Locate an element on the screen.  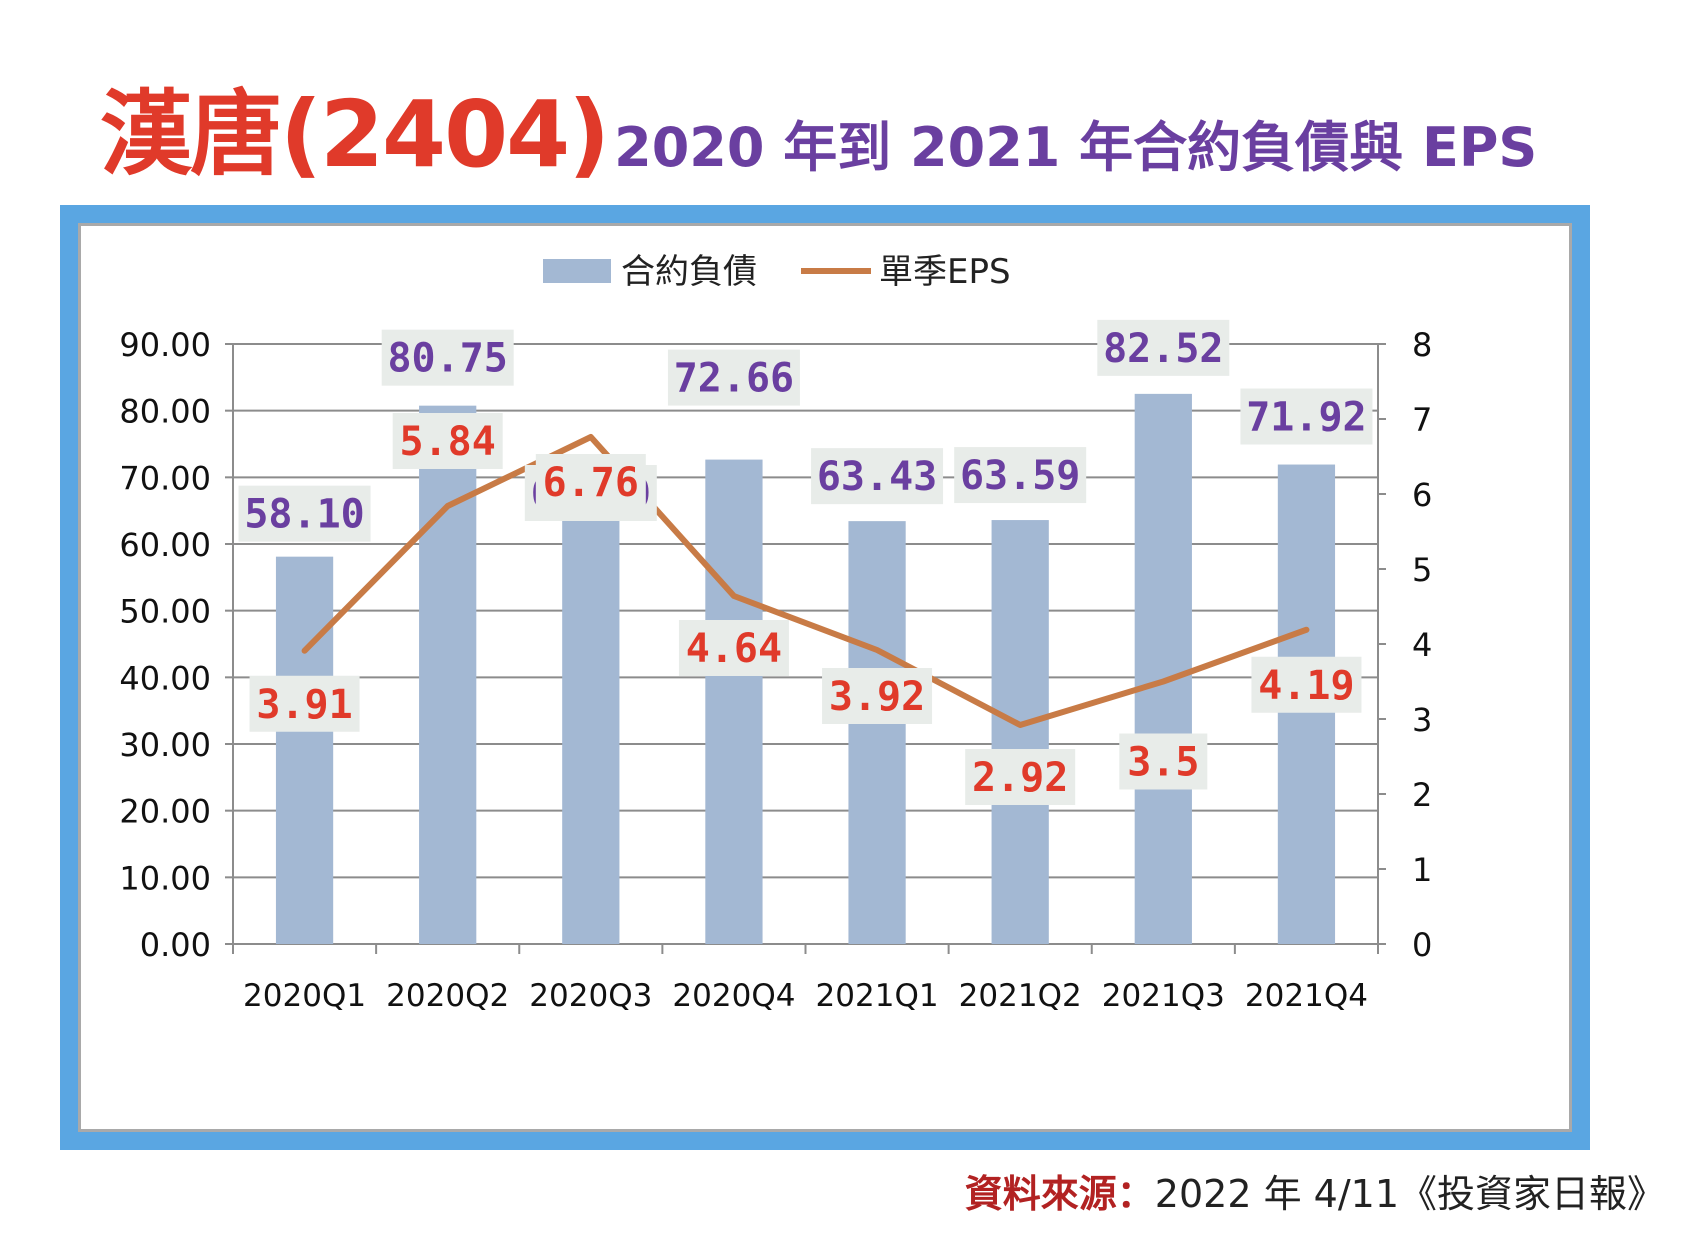
left-tick-label: 80.00 is located at coordinates (165, 412).